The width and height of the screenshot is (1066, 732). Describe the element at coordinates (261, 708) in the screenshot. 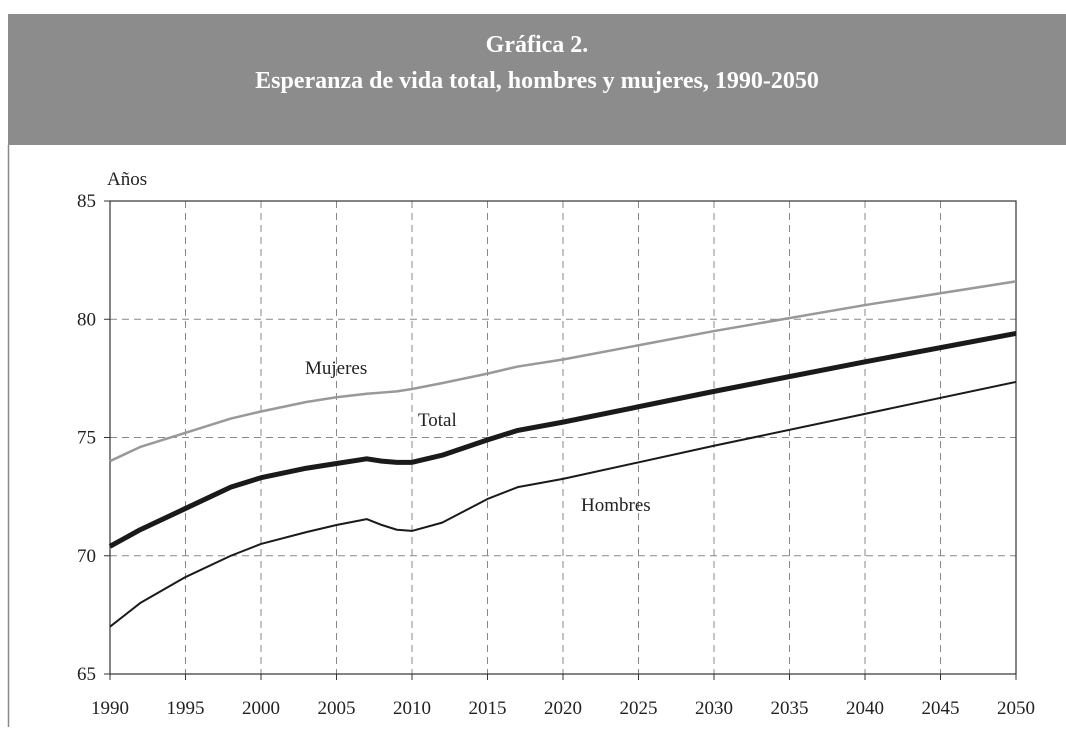

I see `x-tick-label: 2000` at that location.